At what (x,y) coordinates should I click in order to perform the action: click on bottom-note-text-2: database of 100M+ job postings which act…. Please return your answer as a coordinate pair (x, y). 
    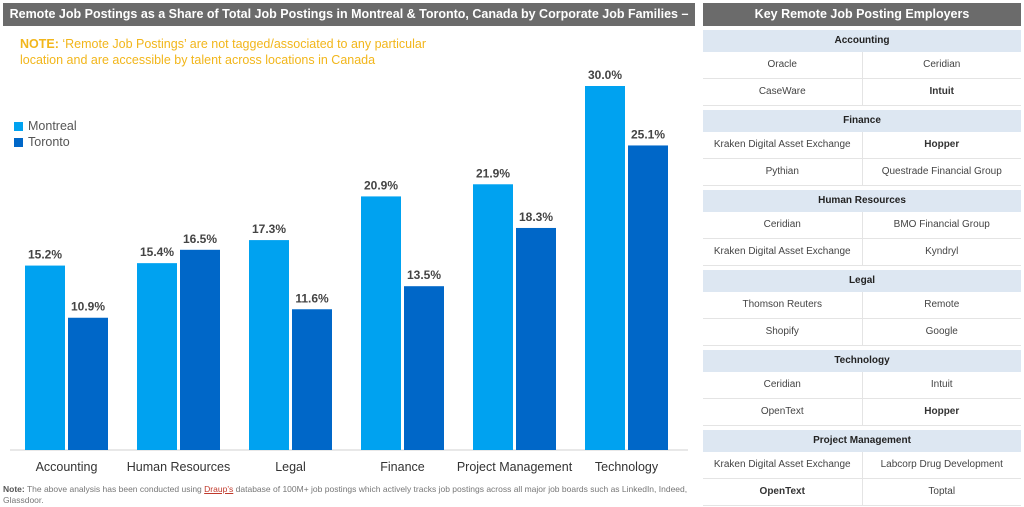
    Looking at the image, I should click on (345, 494).